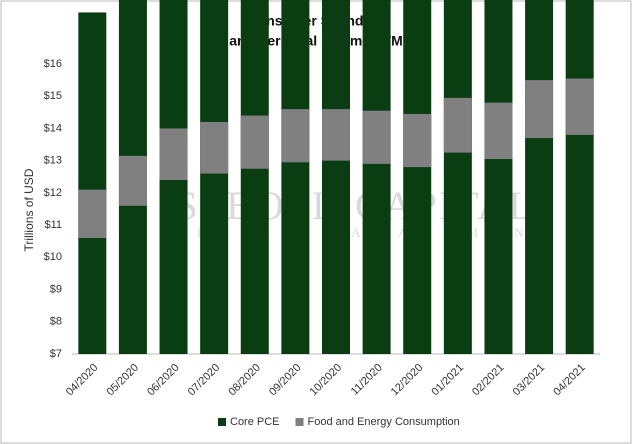 This screenshot has height=444, width=632. What do you see at coordinates (53, 96) in the screenshot?
I see `y-tick-label: $15` at bounding box center [53, 96].